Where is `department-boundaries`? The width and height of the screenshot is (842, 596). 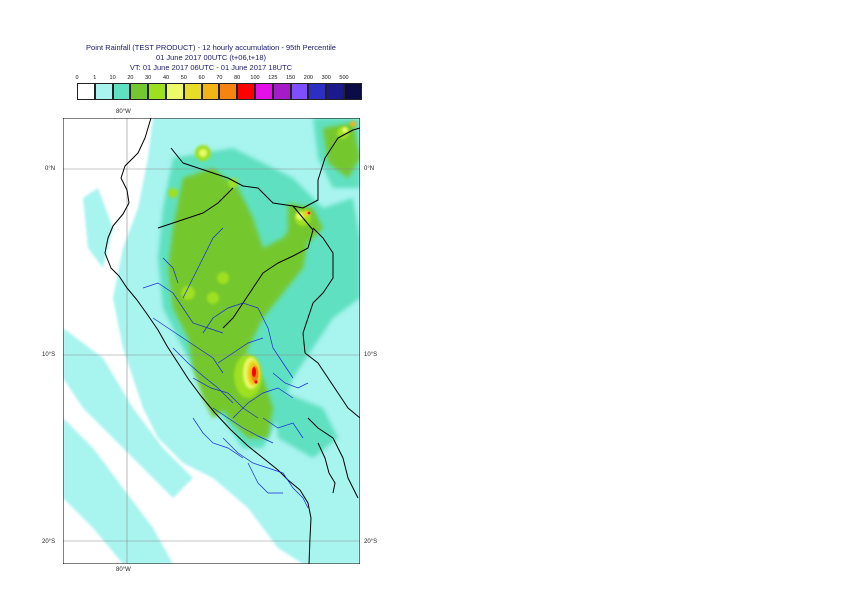
department-boundaries is located at coordinates (225, 368).